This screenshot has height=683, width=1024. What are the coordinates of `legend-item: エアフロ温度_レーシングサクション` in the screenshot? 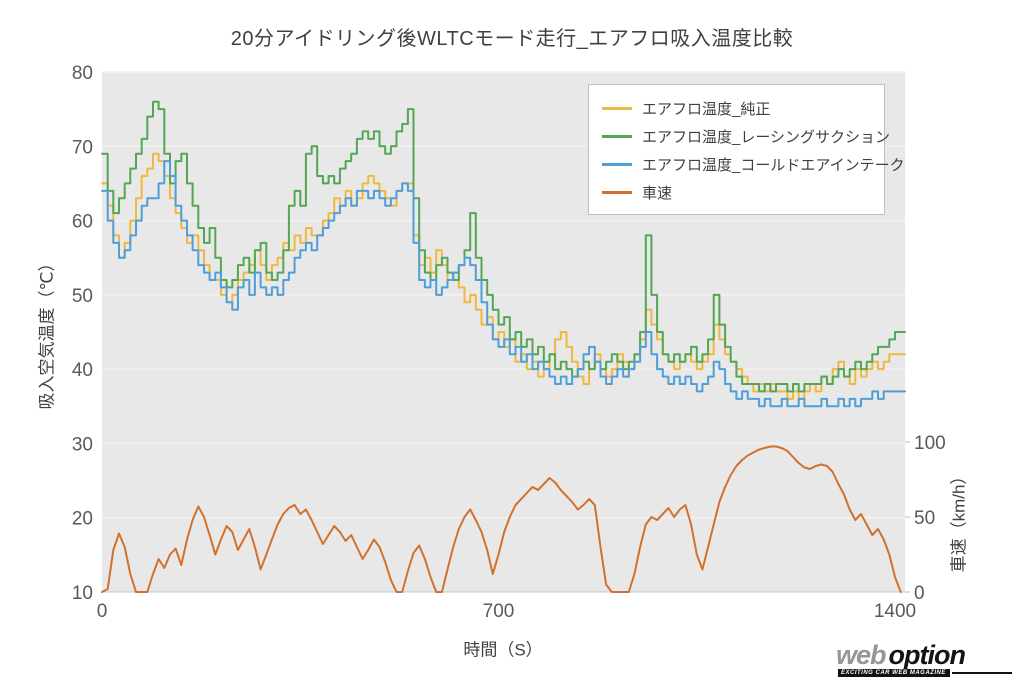 It's located at (746, 136).